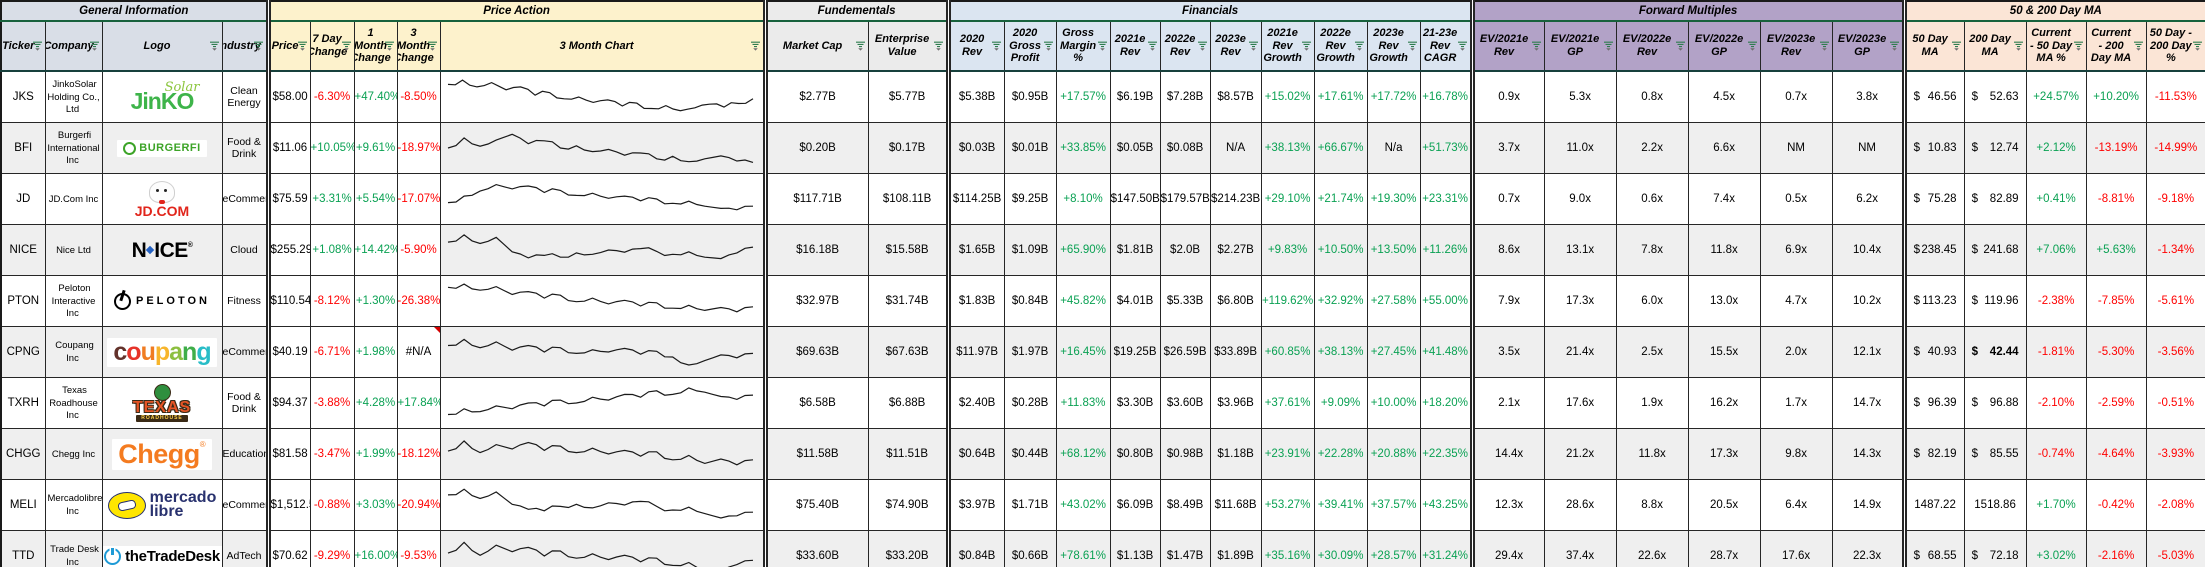 Image resolution: width=2205 pixels, height=567 pixels. I want to click on cell-market_cap: $75.40B, so click(815, 505).